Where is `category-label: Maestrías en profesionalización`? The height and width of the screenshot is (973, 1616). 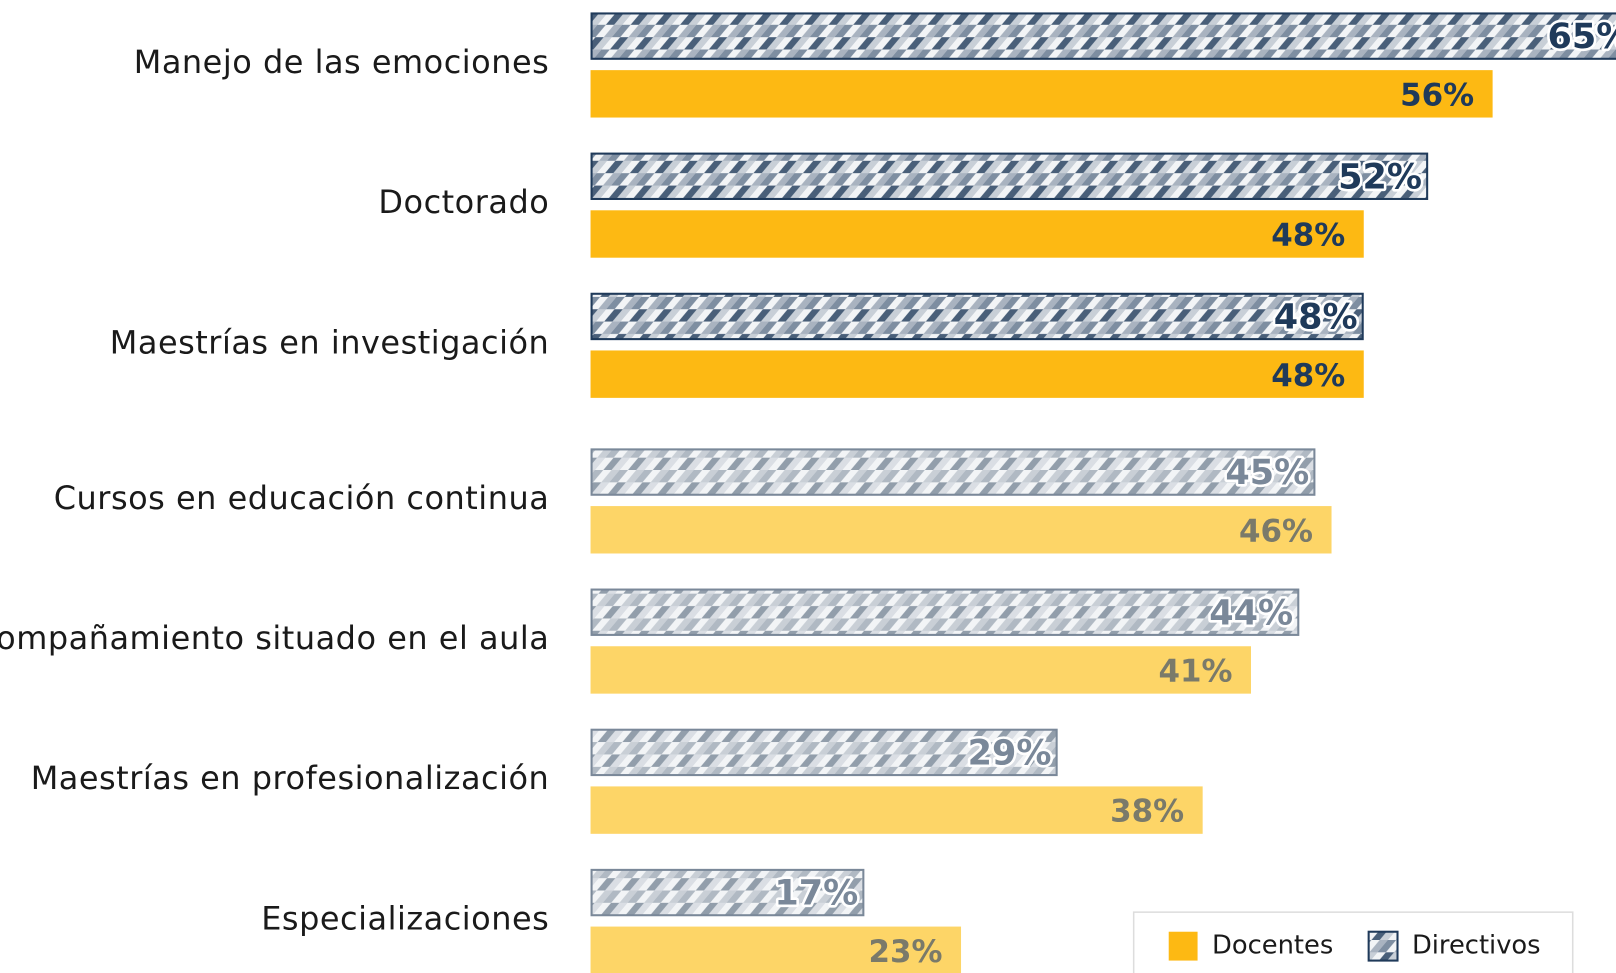 category-label: Maestrías en profesionalización is located at coordinates (290, 778).